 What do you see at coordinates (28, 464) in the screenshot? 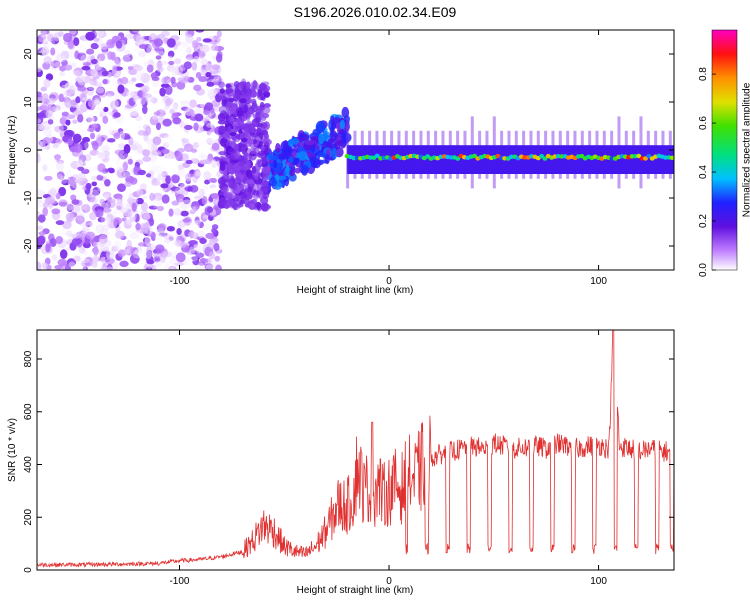
I see `snr-y-tick-label: 400` at bounding box center [28, 464].